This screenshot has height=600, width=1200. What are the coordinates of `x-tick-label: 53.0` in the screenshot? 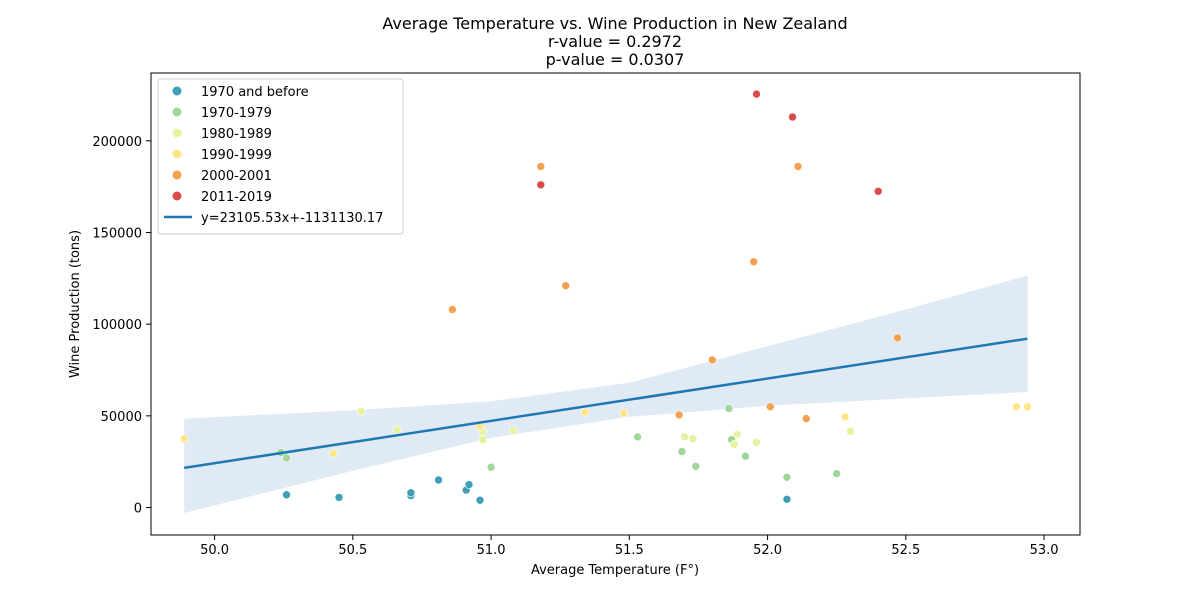 It's located at (1044, 550).